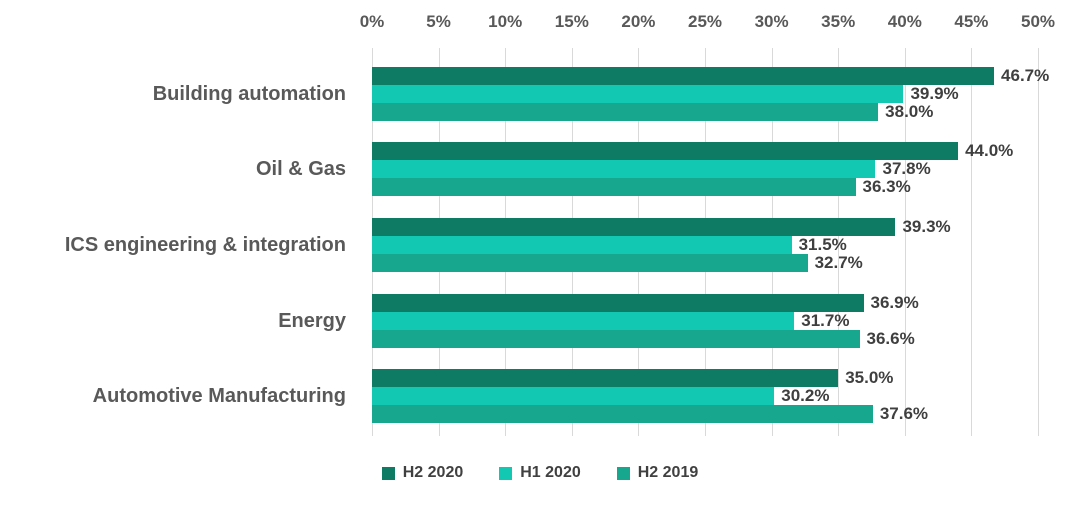 The image size is (1080, 509). I want to click on legend-item-h2-2020: H2 2020, so click(422, 473).